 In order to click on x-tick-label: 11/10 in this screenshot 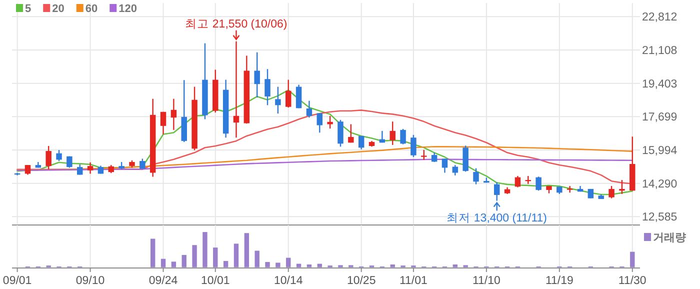, I will do `click(486, 281)`.